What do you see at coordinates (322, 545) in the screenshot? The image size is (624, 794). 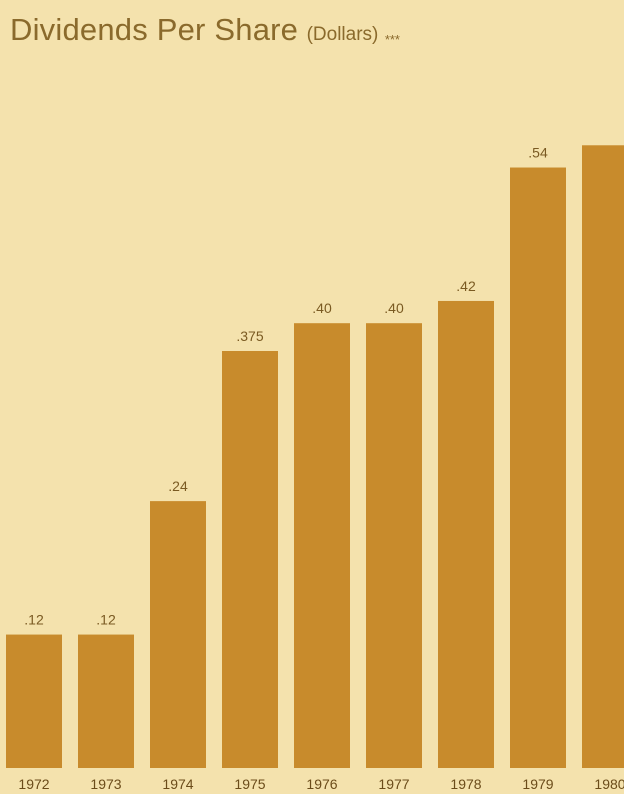 I see `bar-1976` at bounding box center [322, 545].